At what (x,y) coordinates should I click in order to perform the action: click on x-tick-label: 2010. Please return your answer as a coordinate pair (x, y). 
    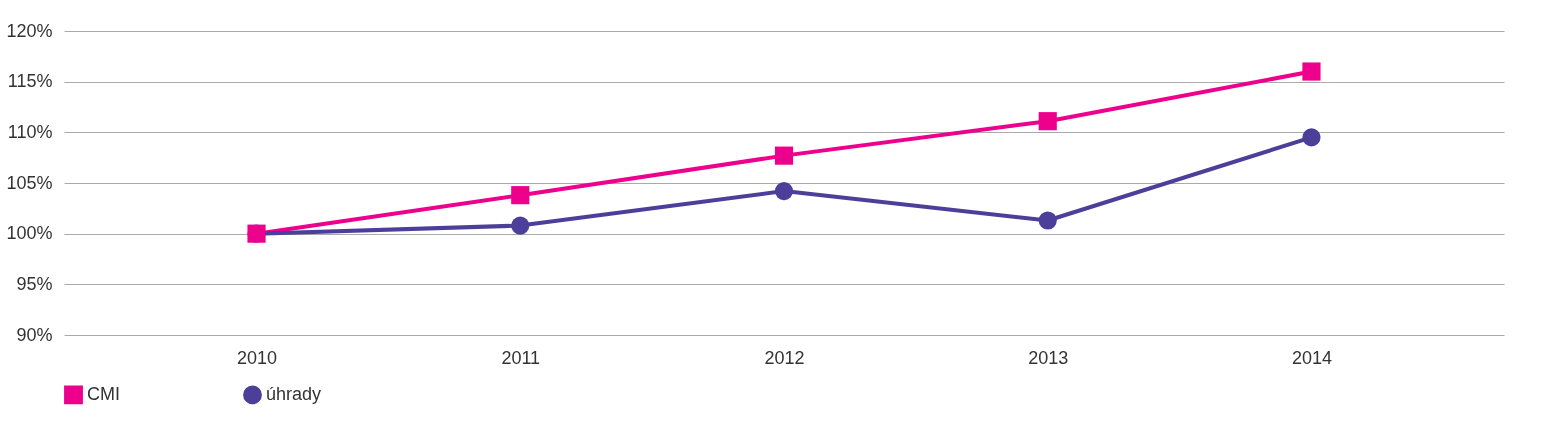
    Looking at the image, I should click on (257, 357).